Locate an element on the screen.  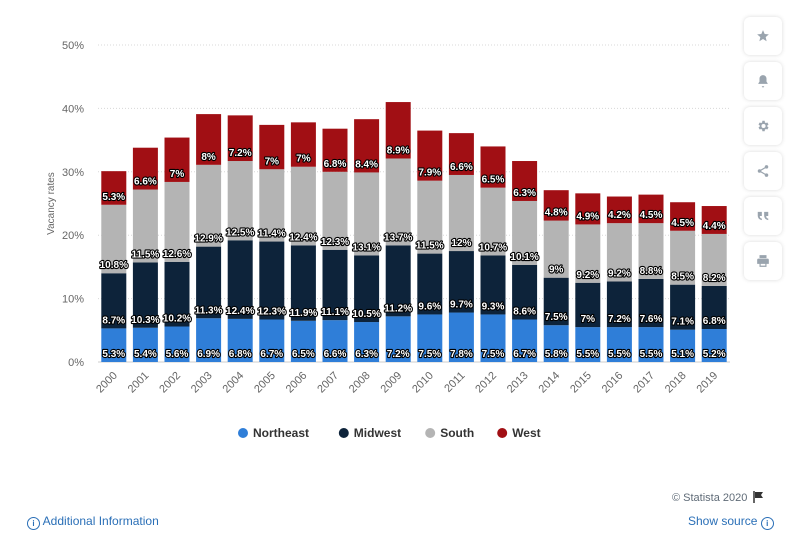
x-tick-label: 2002 is located at coordinates (170, 383).